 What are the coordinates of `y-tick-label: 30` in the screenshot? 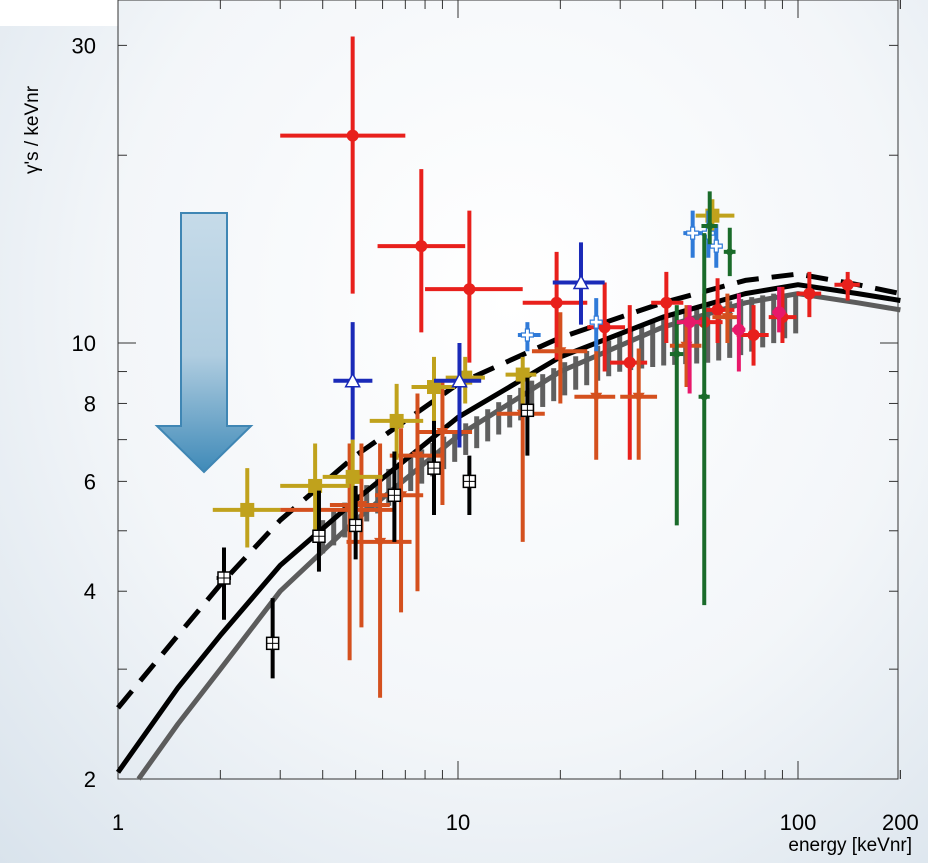 It's located at (84, 45).